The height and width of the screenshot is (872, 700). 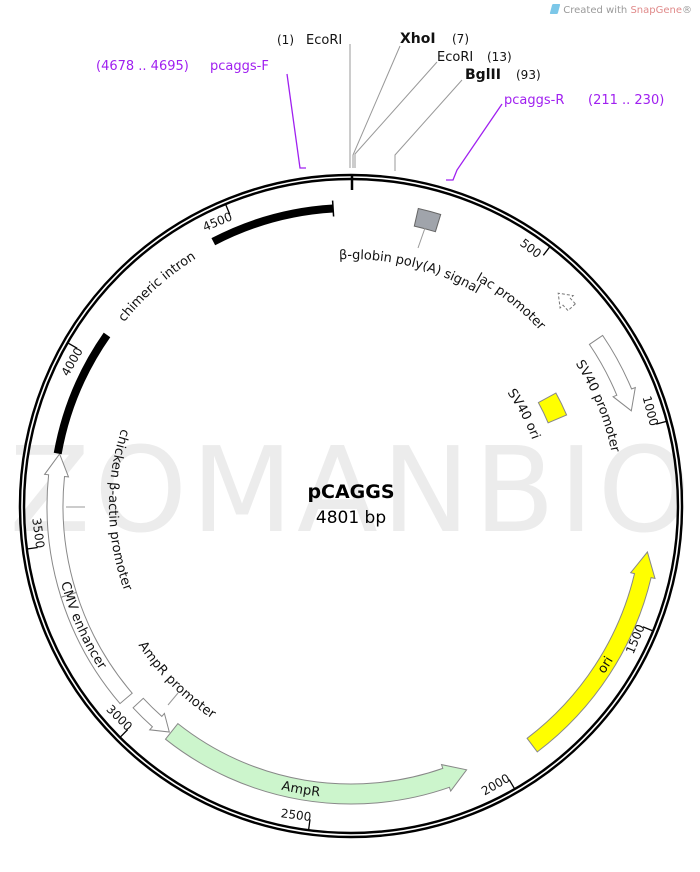 I want to click on feature-sv40-ori, so click(x=552, y=408).